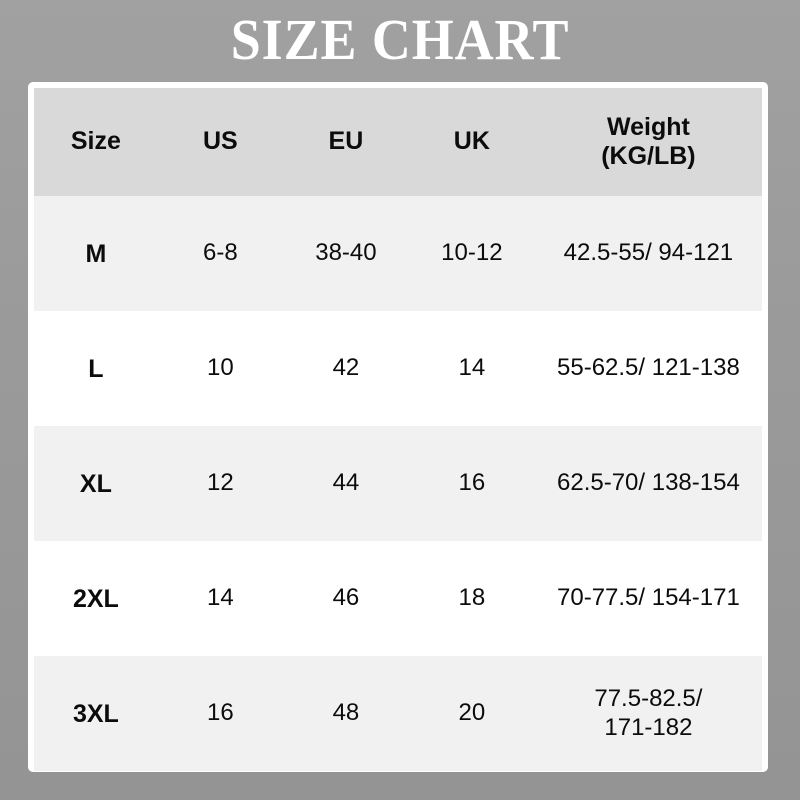 The width and height of the screenshot is (800, 800). I want to click on cell-weight-line1: 55-62.5/ 121-138, so click(648, 368).